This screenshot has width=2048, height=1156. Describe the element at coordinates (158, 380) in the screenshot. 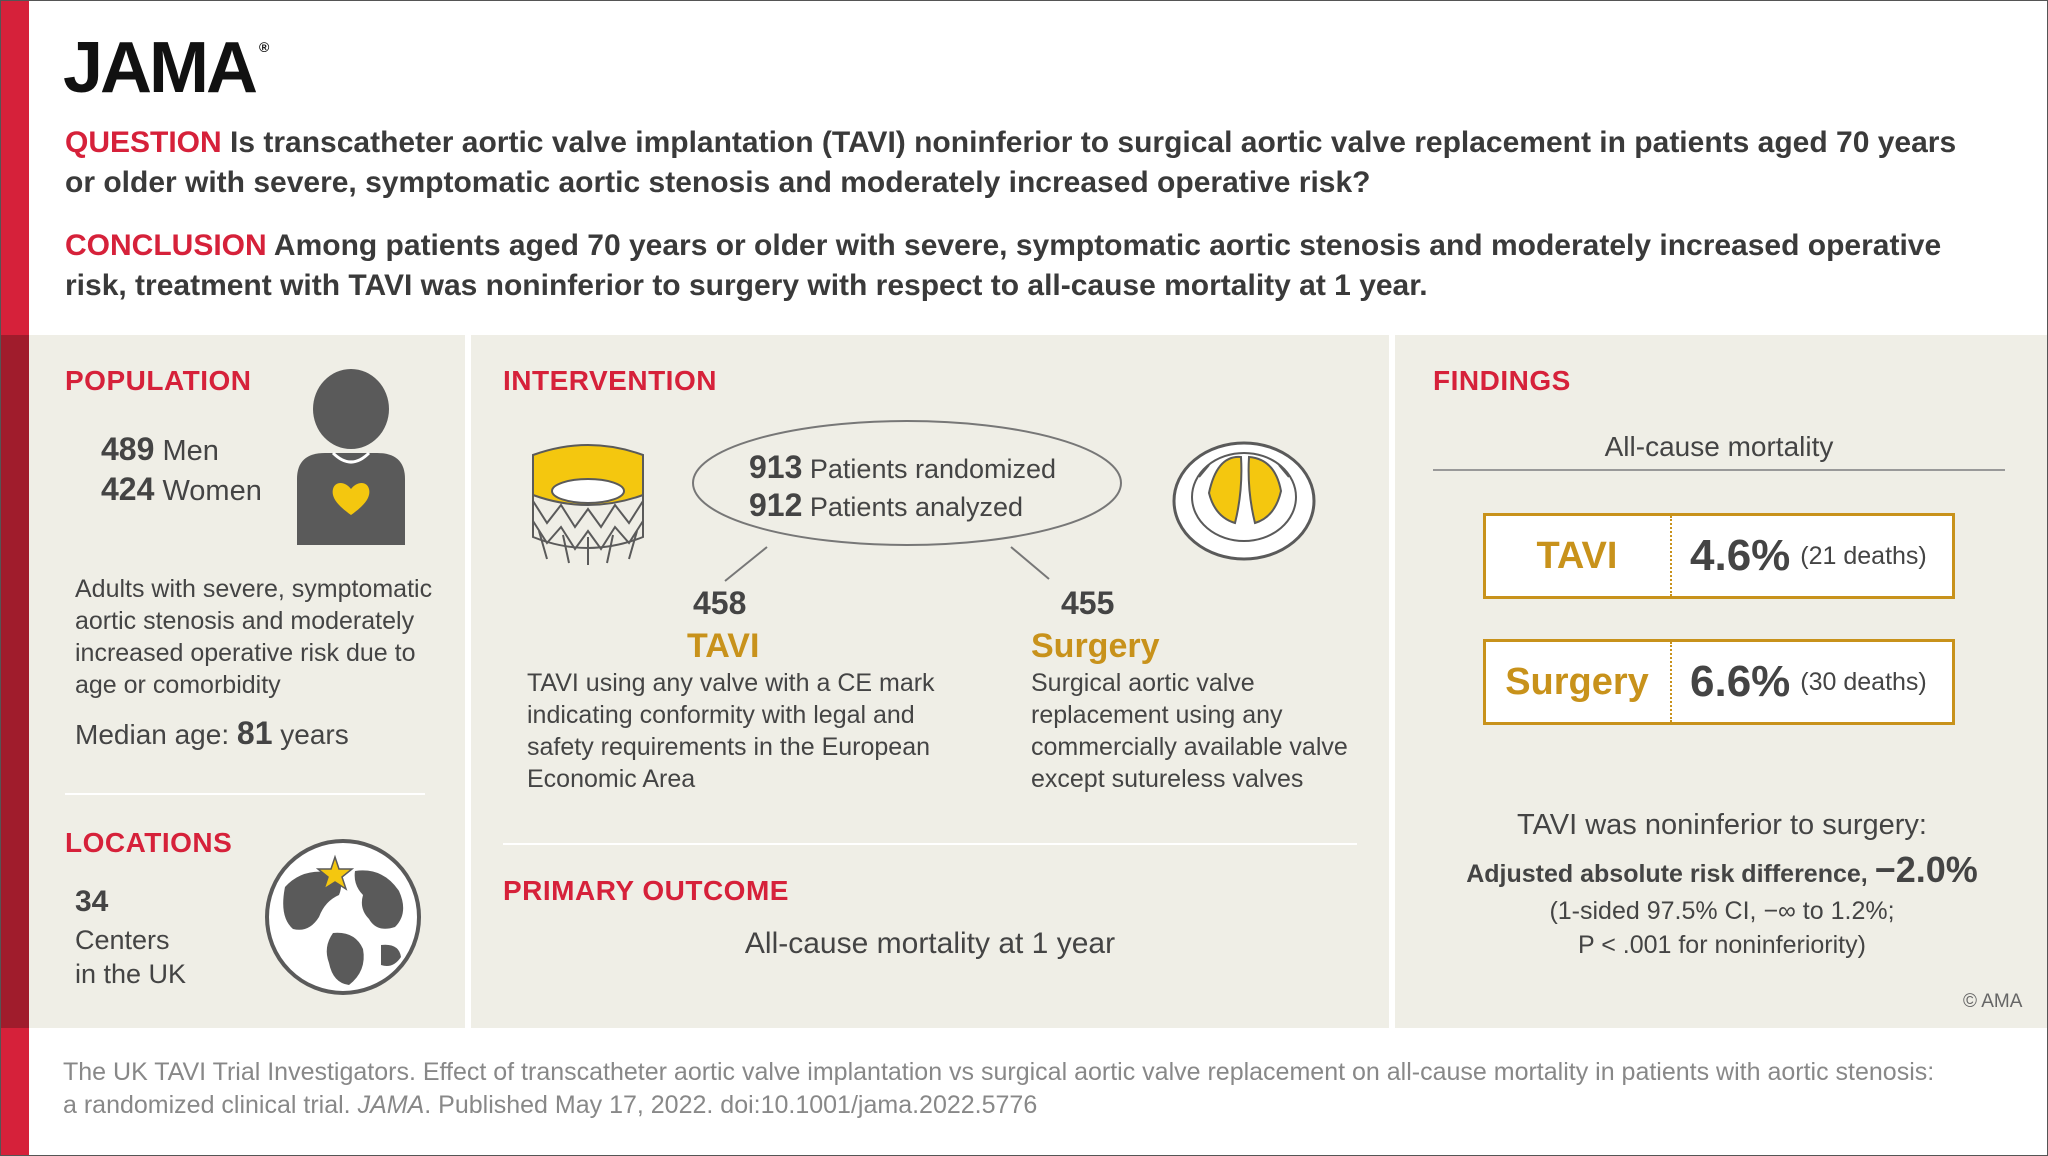

I see `population-title: POPULATION` at that location.